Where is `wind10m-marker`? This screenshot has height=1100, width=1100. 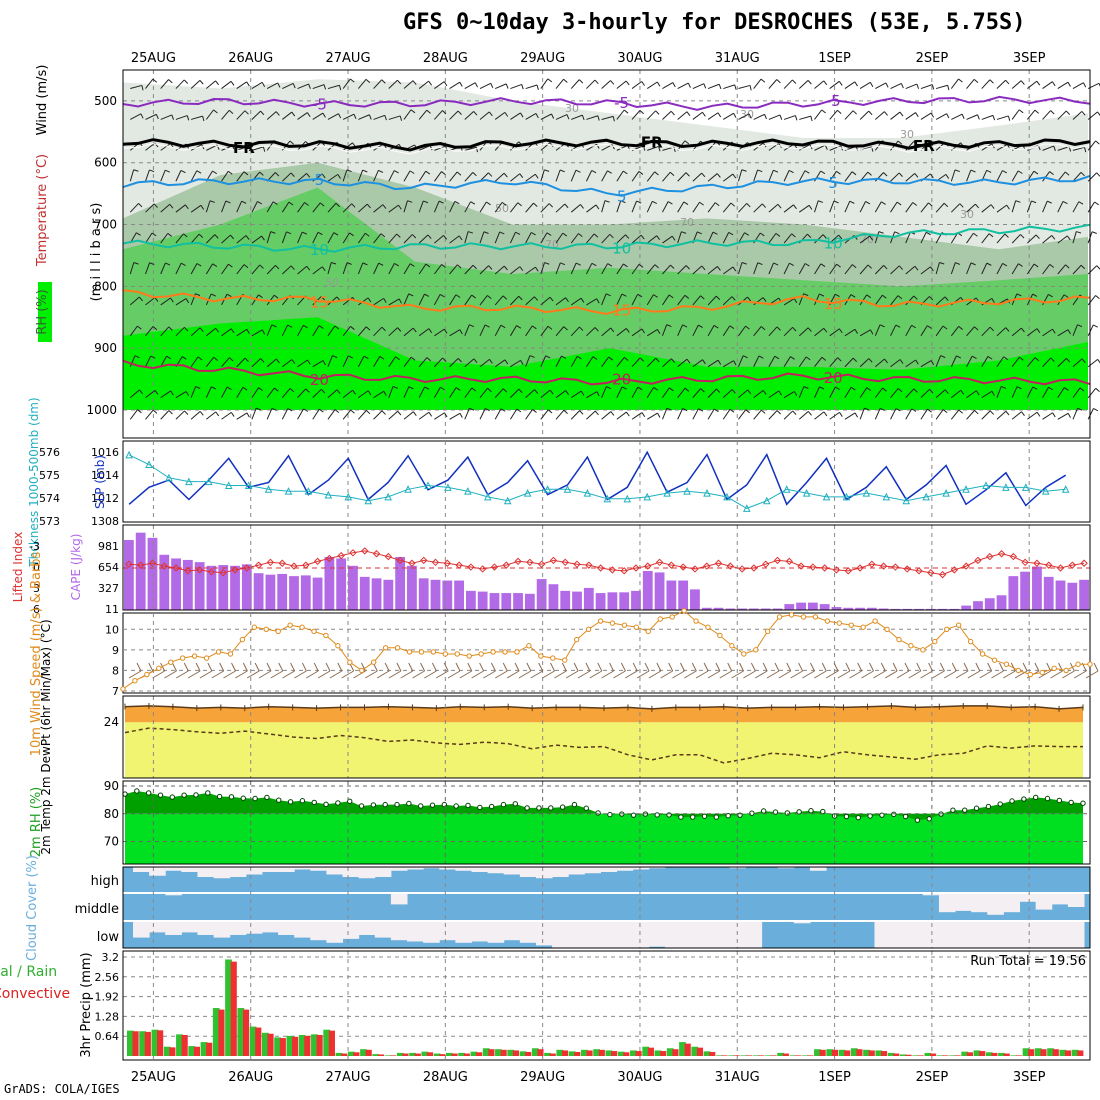
wind10m-marker is located at coordinates (947, 629).